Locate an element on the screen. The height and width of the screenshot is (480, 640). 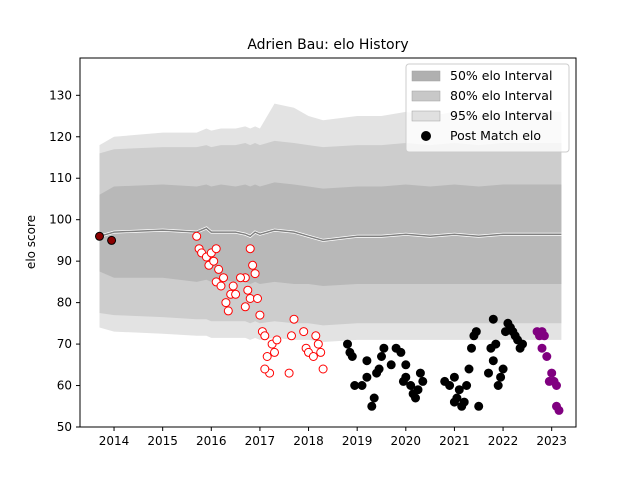
legend-label: 50% elo Interval is located at coordinates (501, 75).